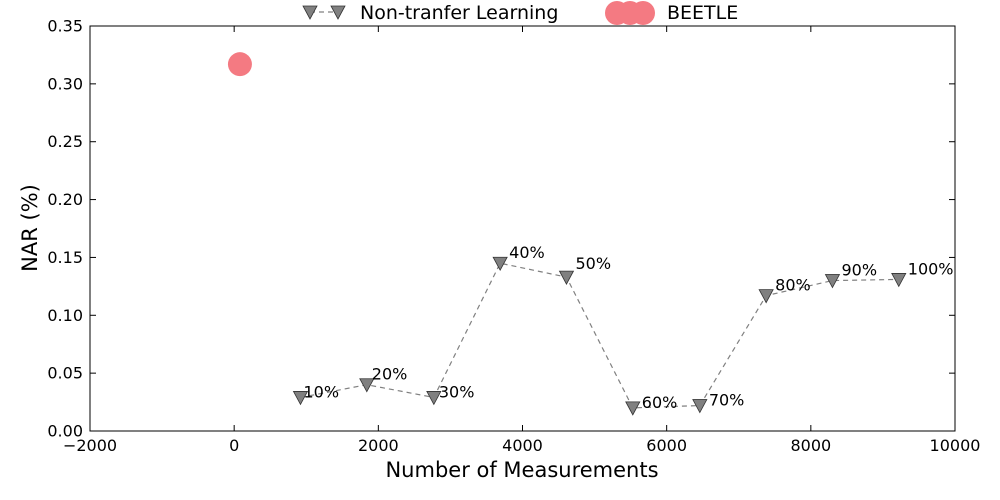 This screenshot has width=1000, height=500. Describe the element at coordinates (234, 445) in the screenshot. I see `x-tick-label: 0` at that location.